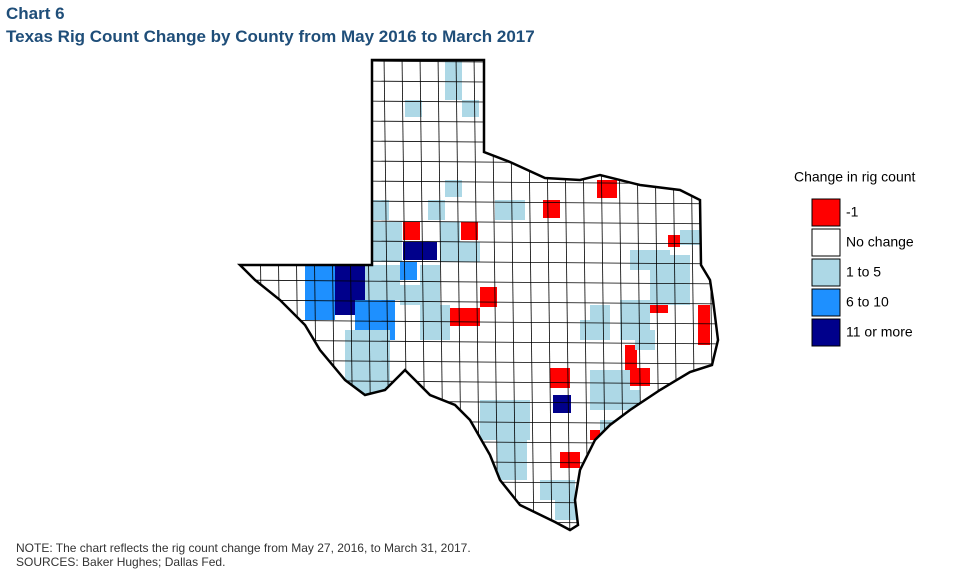  What do you see at coordinates (867, 302) in the screenshot?
I see `legend-label: 6 to 10` at bounding box center [867, 302].